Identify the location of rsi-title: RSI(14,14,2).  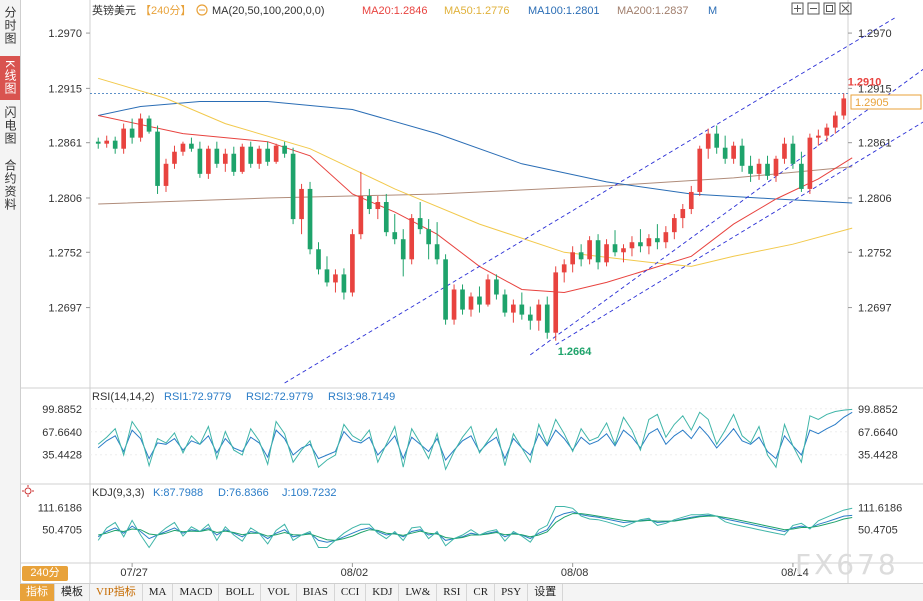
(123, 397).